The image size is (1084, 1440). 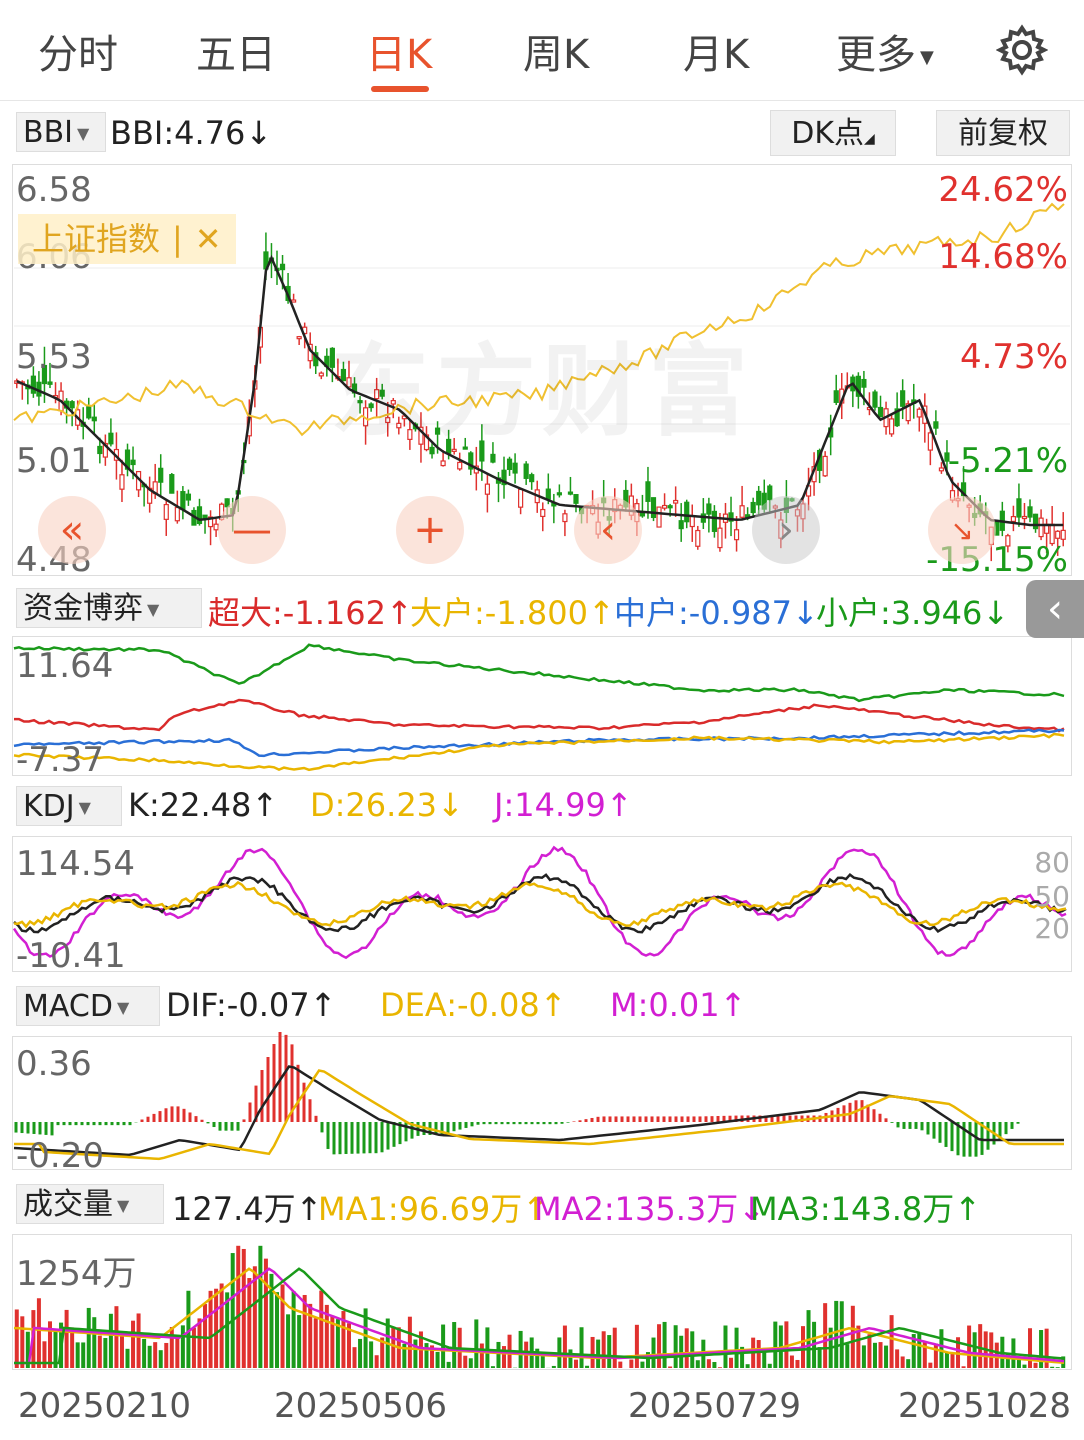 I want to click on date-label: 20251028, so click(x=985, y=1406).